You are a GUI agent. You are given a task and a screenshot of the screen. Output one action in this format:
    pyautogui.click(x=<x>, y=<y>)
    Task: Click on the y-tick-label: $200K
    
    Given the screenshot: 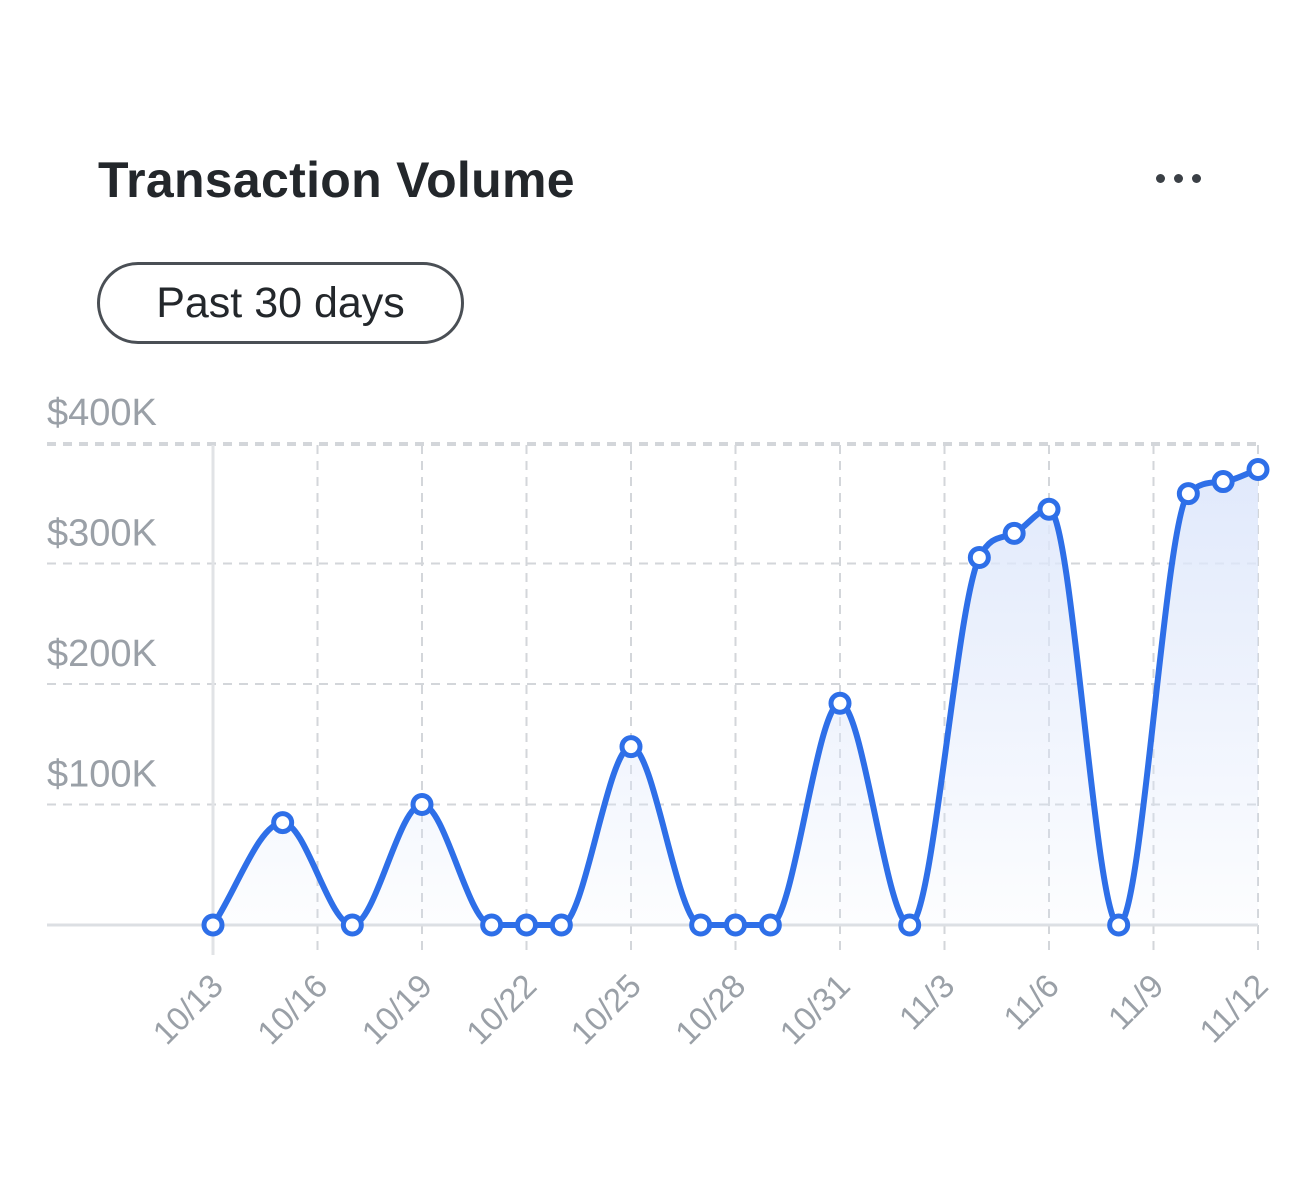 What is the action you would take?
    pyautogui.click(x=102, y=654)
    